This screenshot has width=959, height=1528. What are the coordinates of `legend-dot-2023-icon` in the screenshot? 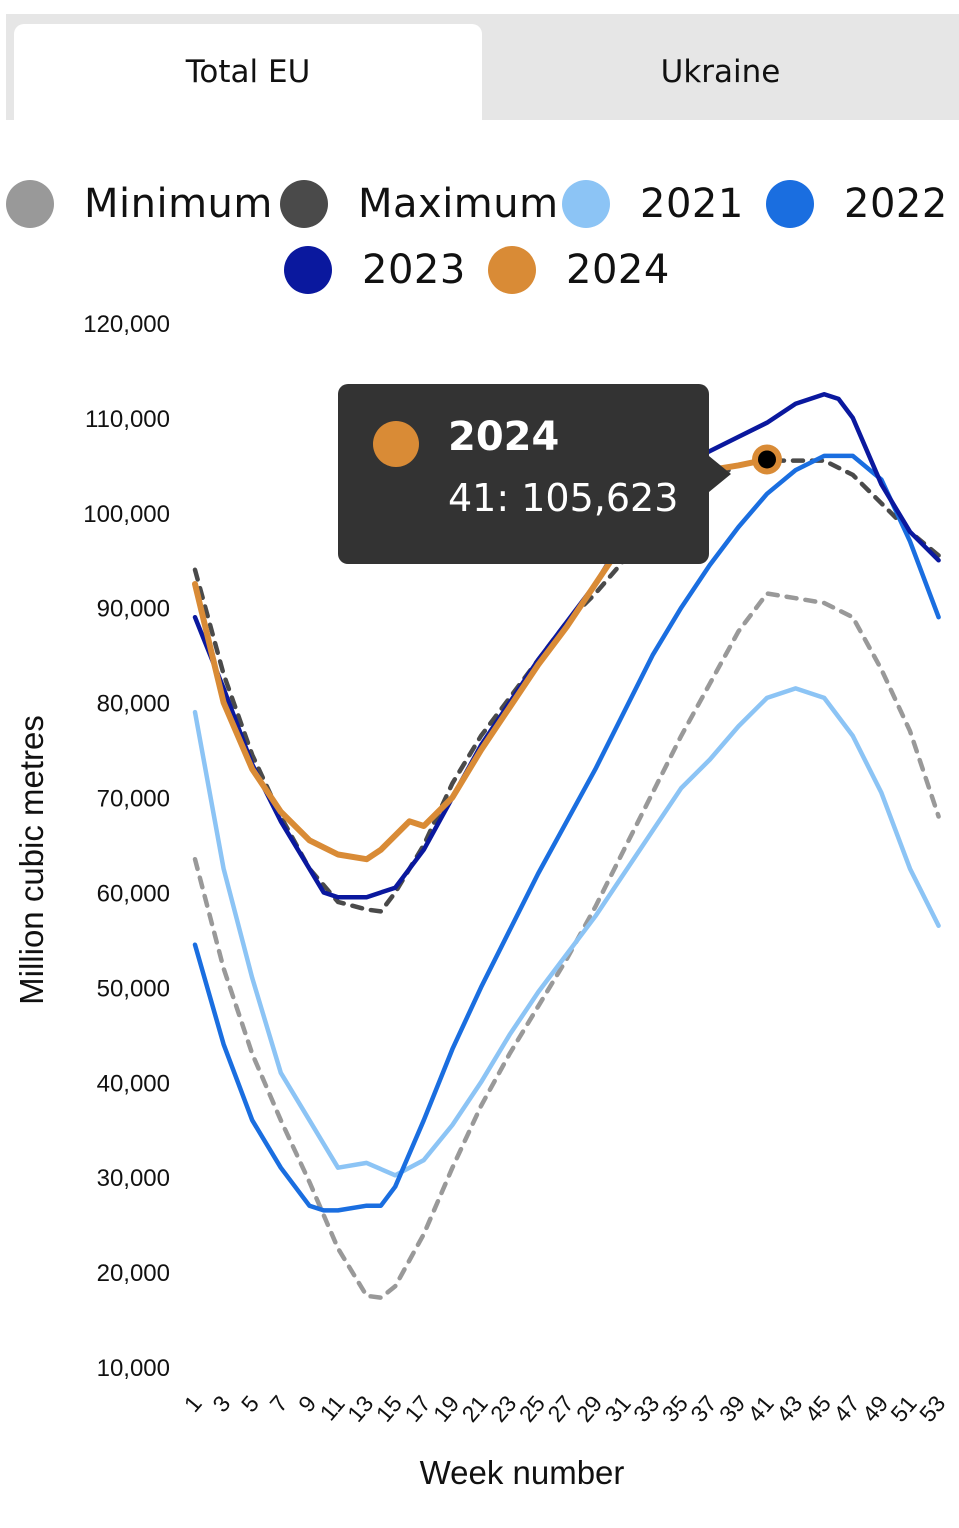 It's located at (308, 270).